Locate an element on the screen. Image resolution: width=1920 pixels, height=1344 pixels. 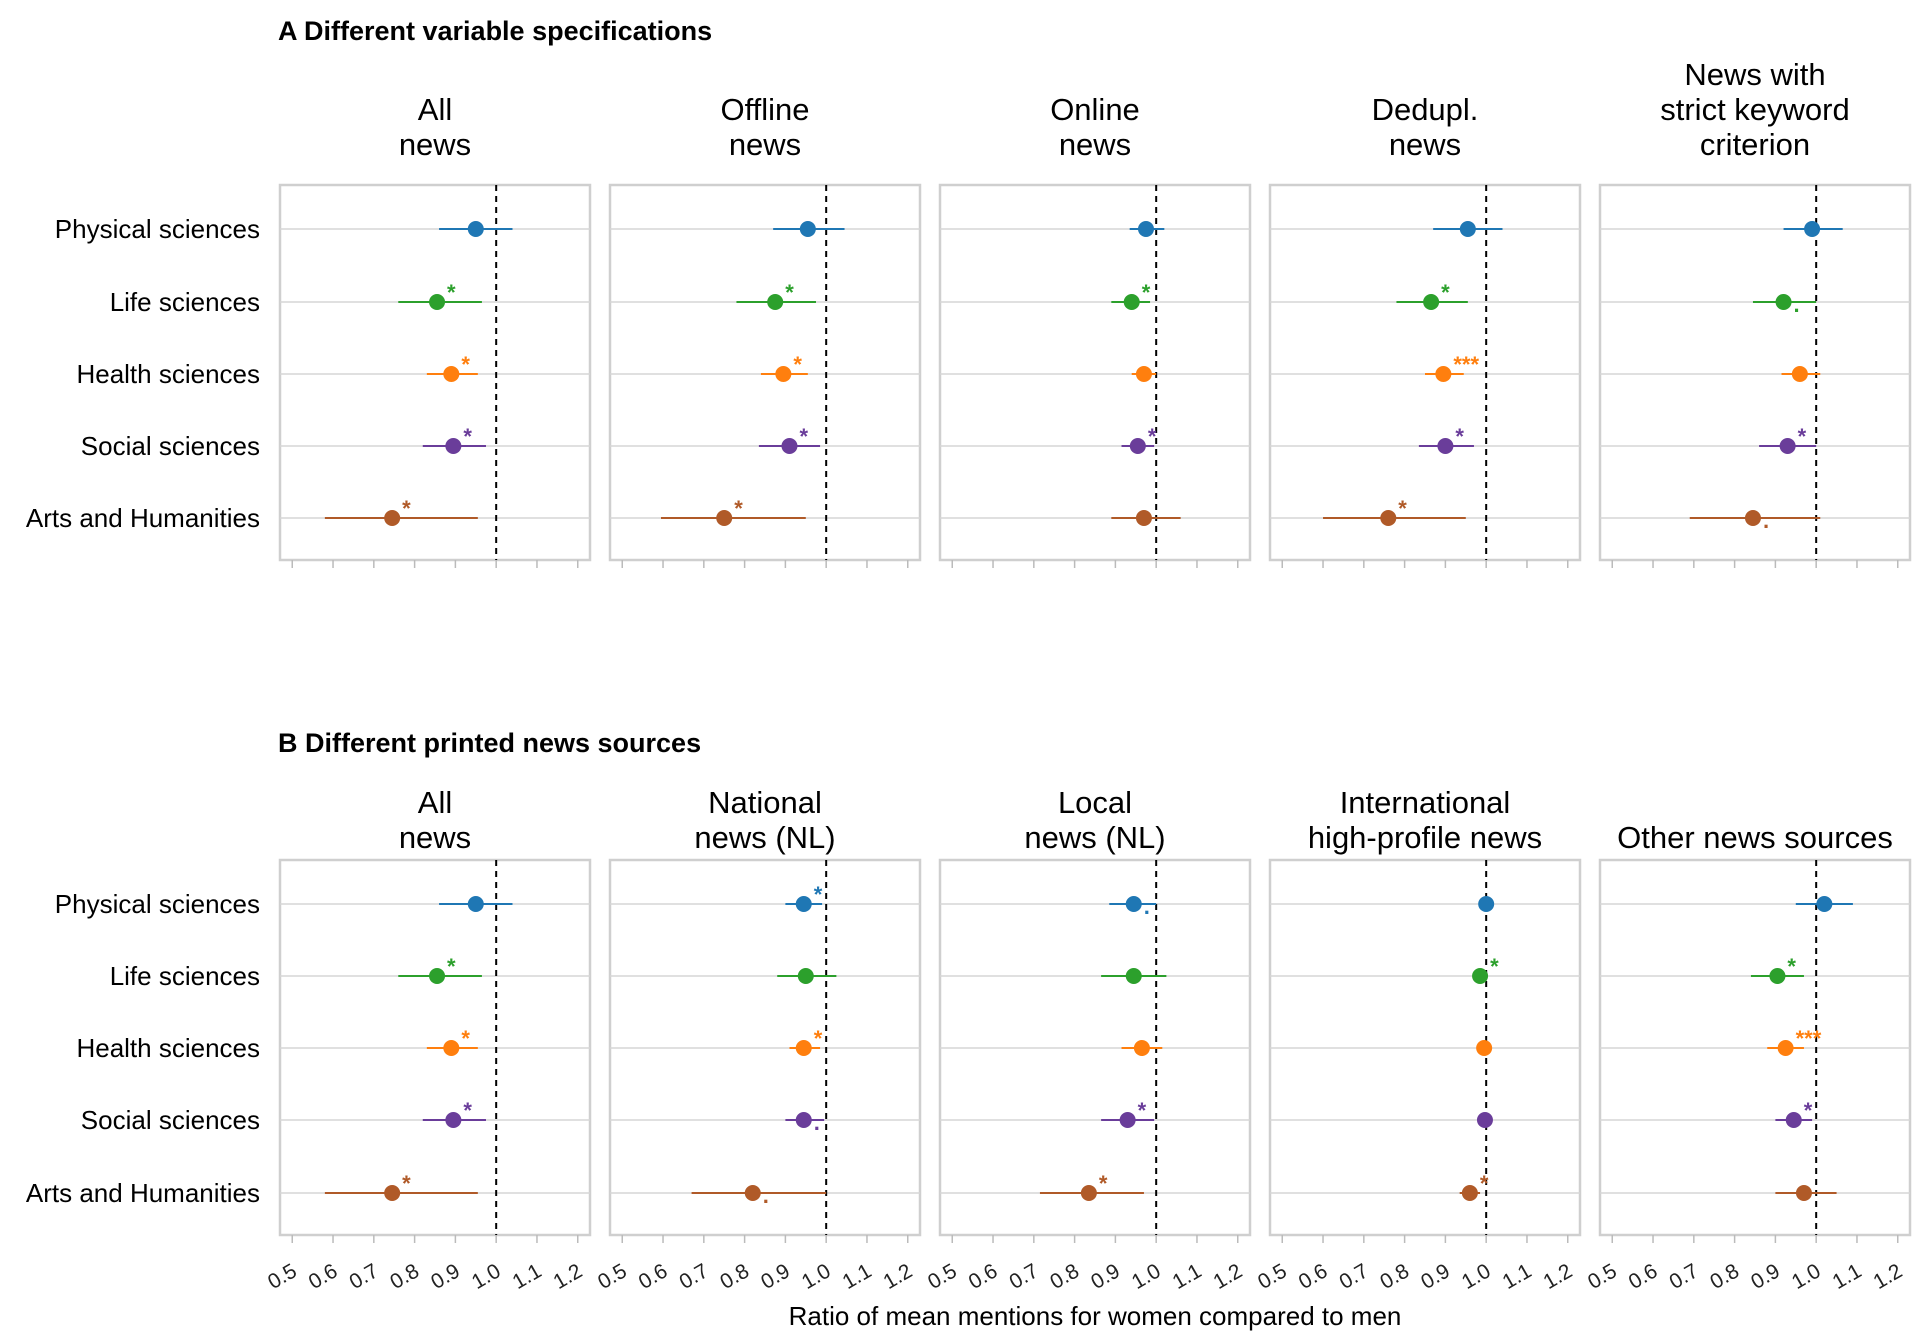
row-label: Life sciences is located at coordinates (185, 302).